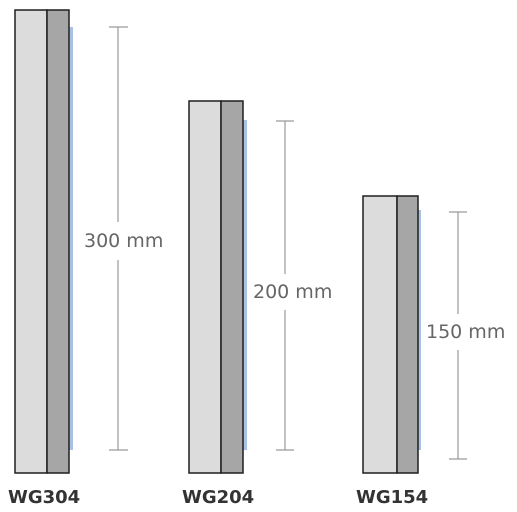 The height and width of the screenshot is (512, 517). What do you see at coordinates (465, 332) in the screenshot?
I see `dimension-label-wg154: 150 mm` at bounding box center [465, 332].